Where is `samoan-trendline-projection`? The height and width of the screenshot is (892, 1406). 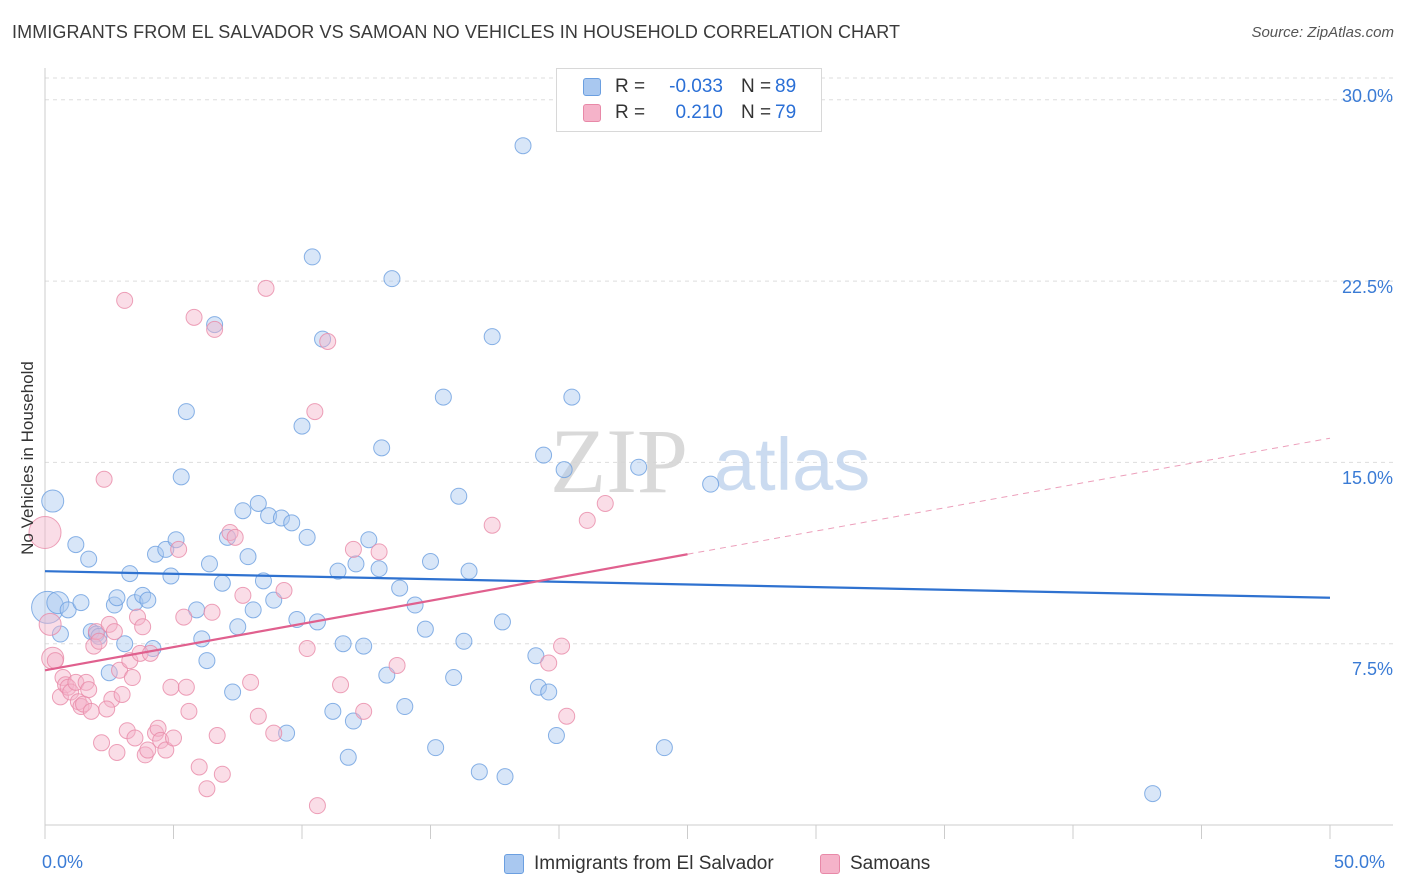 samoan-trendline-projection is located at coordinates (1009, 496).